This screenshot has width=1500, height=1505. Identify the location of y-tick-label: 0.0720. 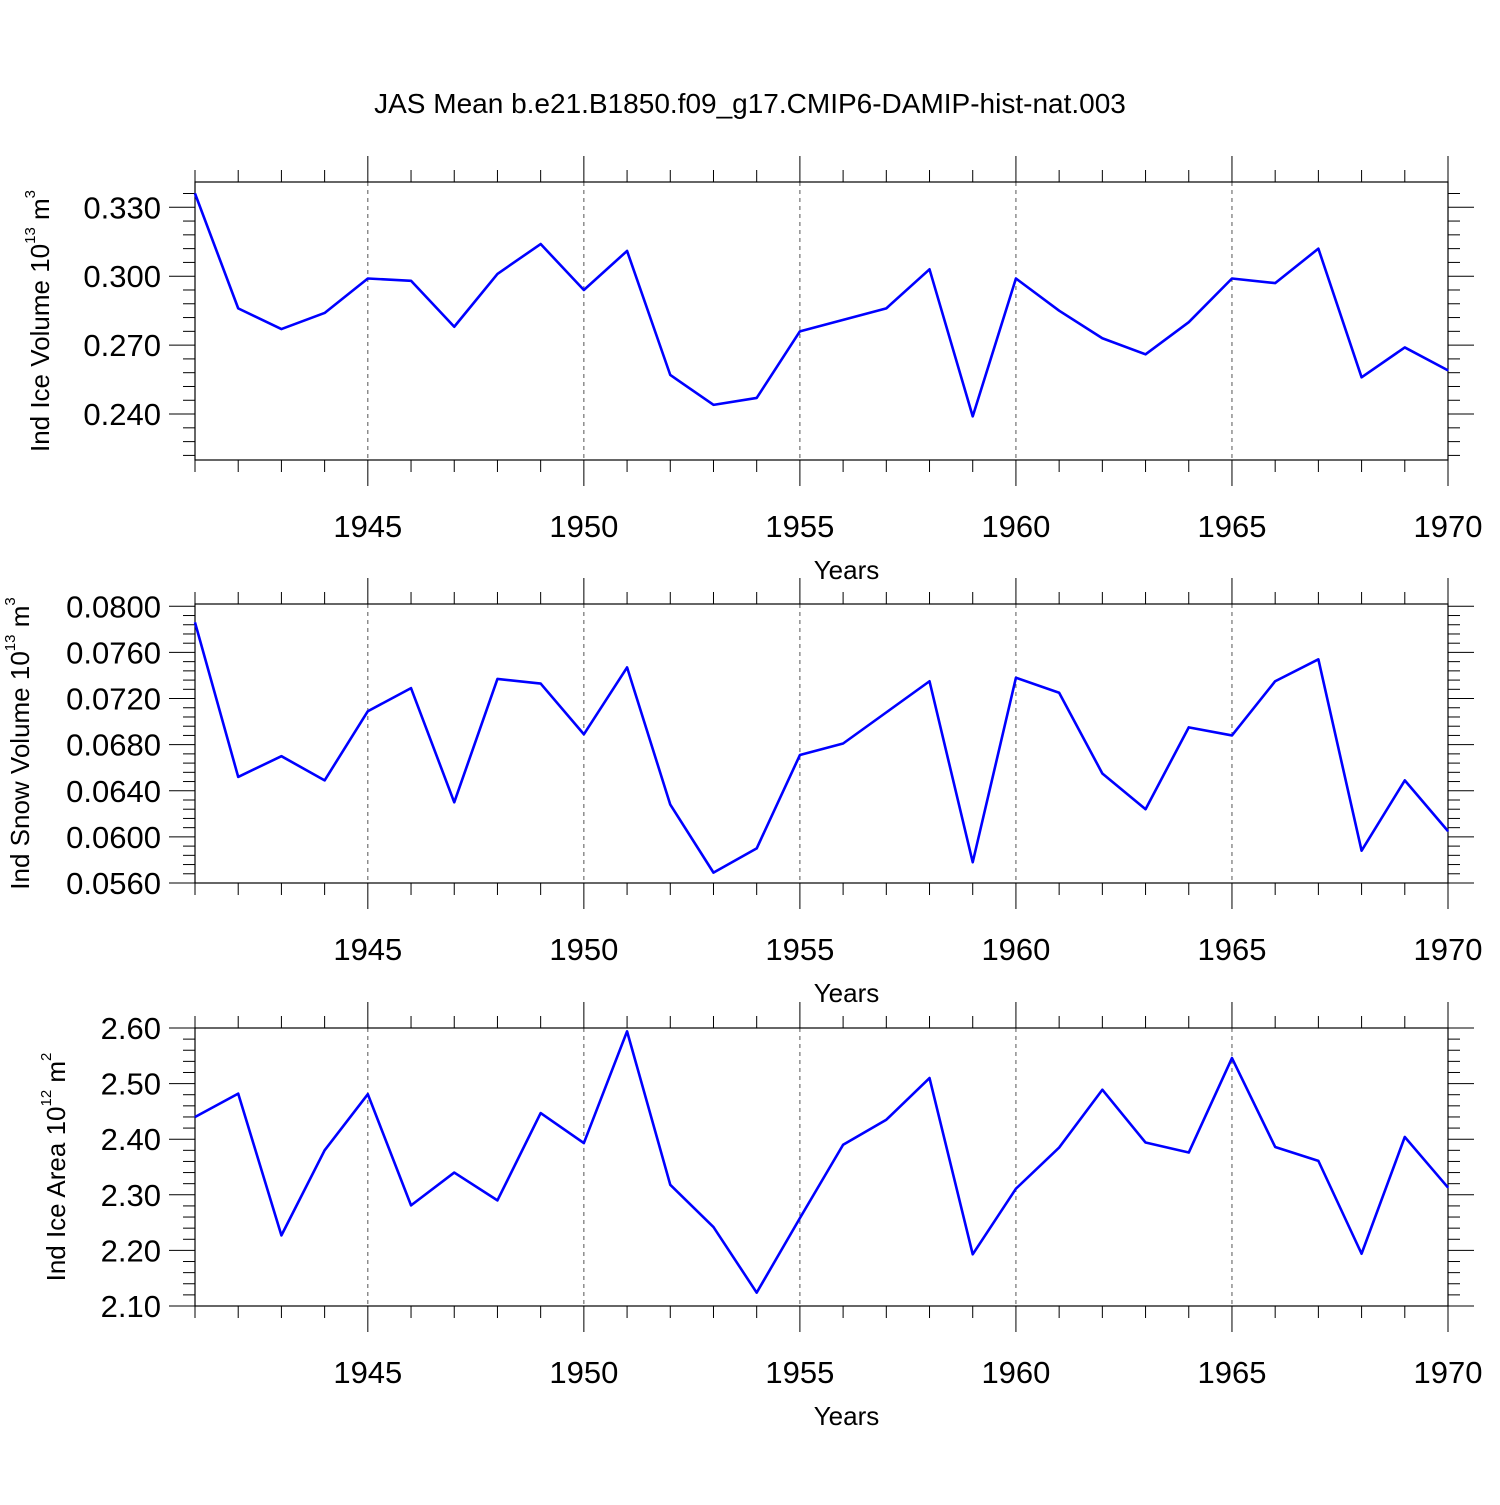
(113, 699).